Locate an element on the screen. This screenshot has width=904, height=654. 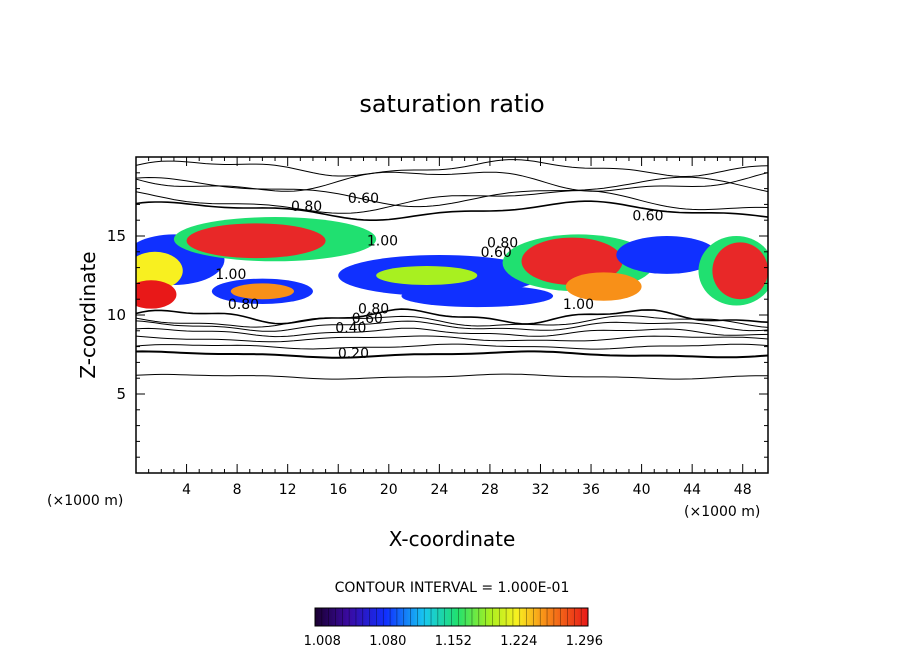
x-tick-label: 48 is located at coordinates (743, 490).